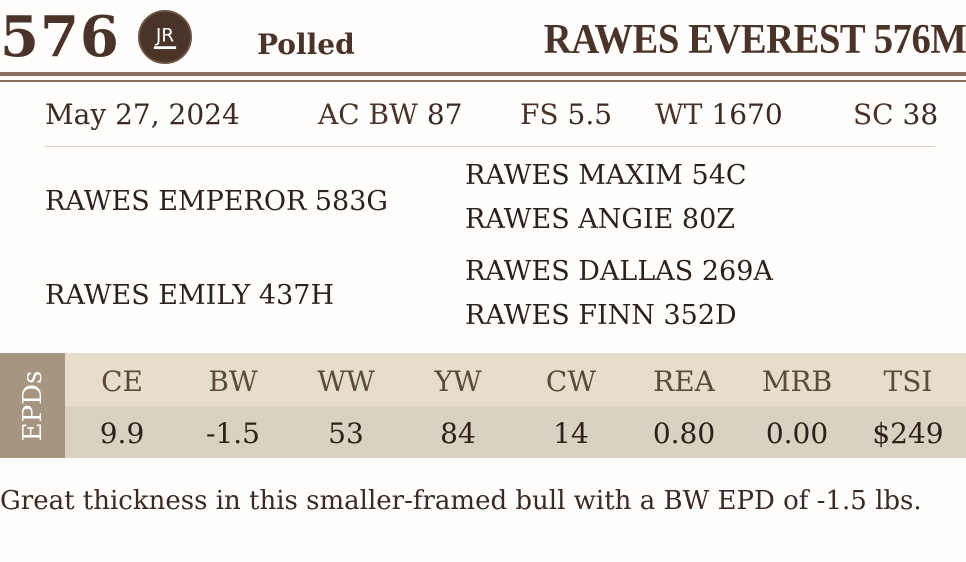  What do you see at coordinates (515, 379) in the screenshot?
I see `epd-header-row: CE BW WW YW CW REA MRB TSI` at bounding box center [515, 379].